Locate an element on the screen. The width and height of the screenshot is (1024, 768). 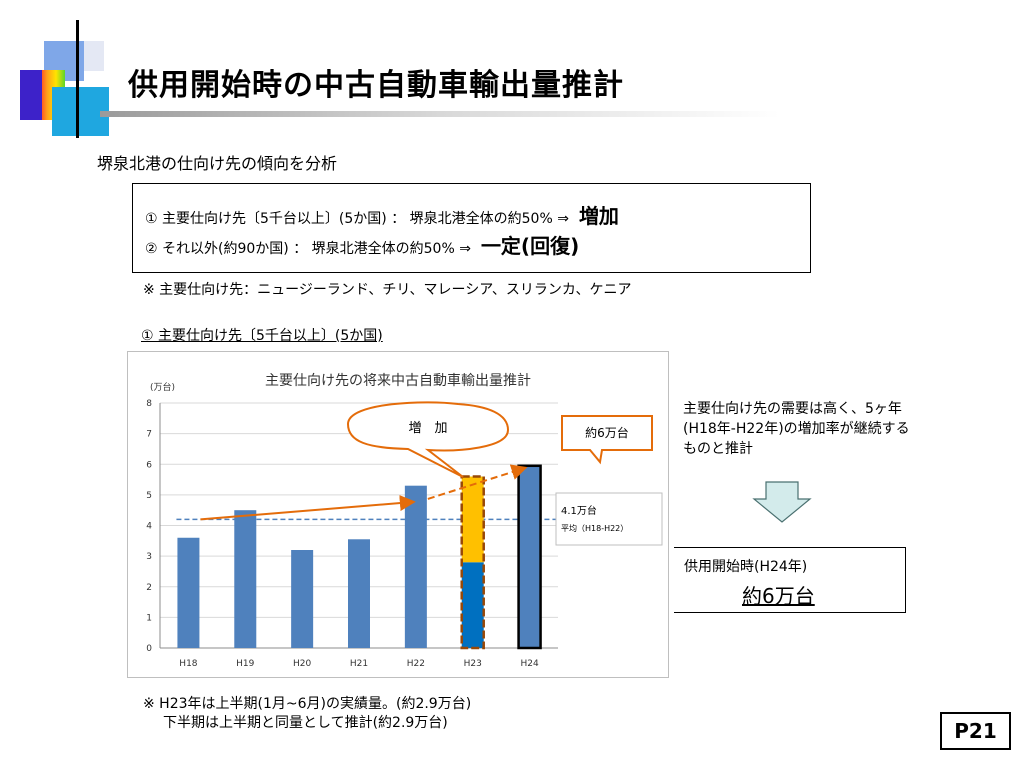
deco-square-purple is located at coordinates (31, 95).